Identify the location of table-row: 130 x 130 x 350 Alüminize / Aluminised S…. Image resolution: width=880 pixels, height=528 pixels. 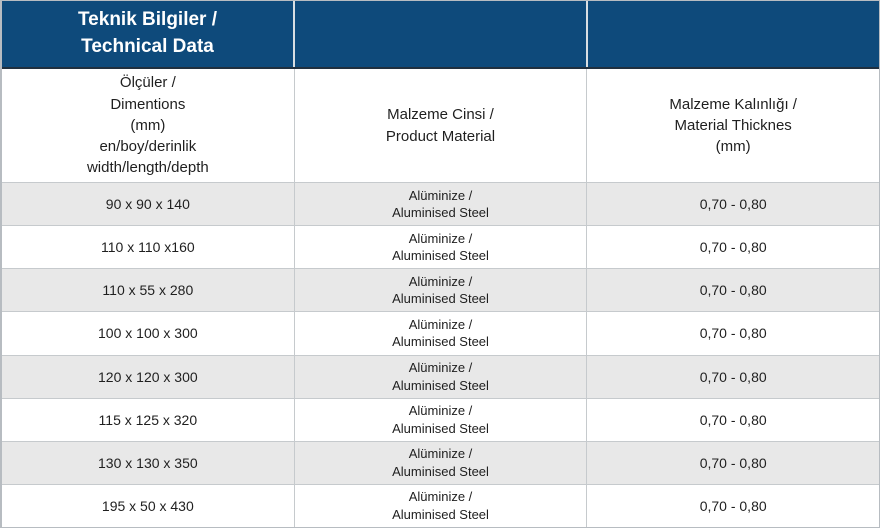
(440, 462).